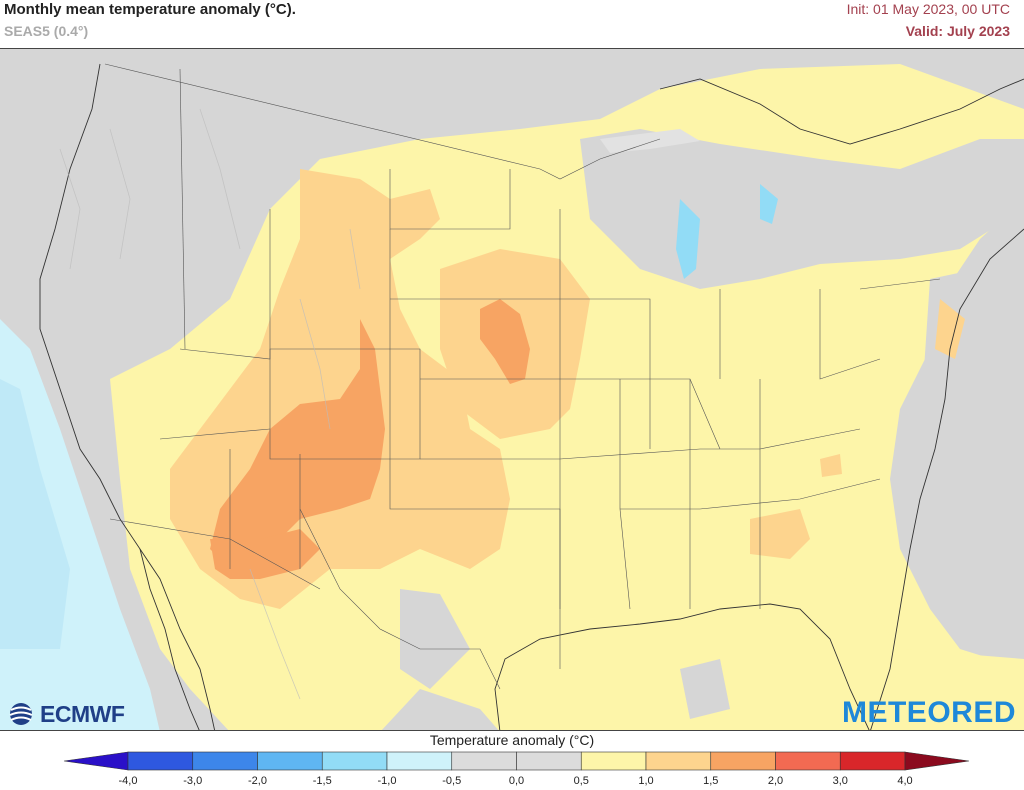  Describe the element at coordinates (905, 781) in the screenshot. I see `legend-tick-label: 4,0` at that location.